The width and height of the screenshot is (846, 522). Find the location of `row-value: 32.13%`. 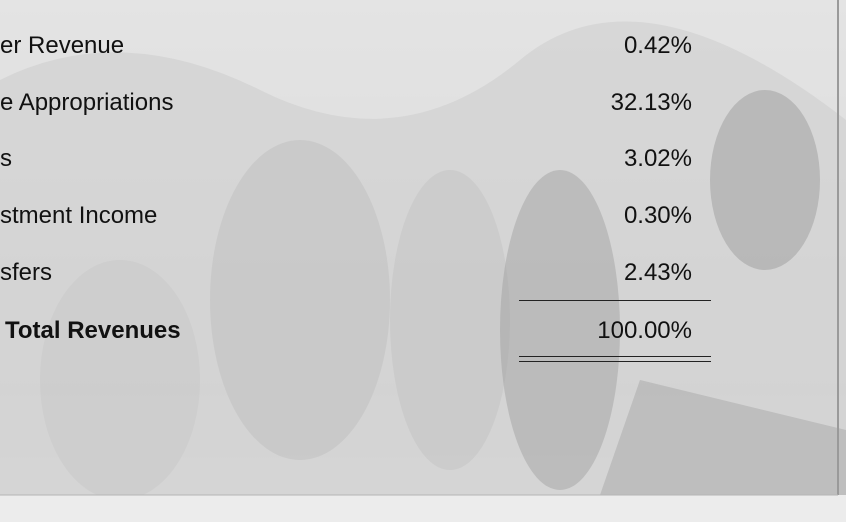

row-value: 32.13% is located at coordinates (651, 102).